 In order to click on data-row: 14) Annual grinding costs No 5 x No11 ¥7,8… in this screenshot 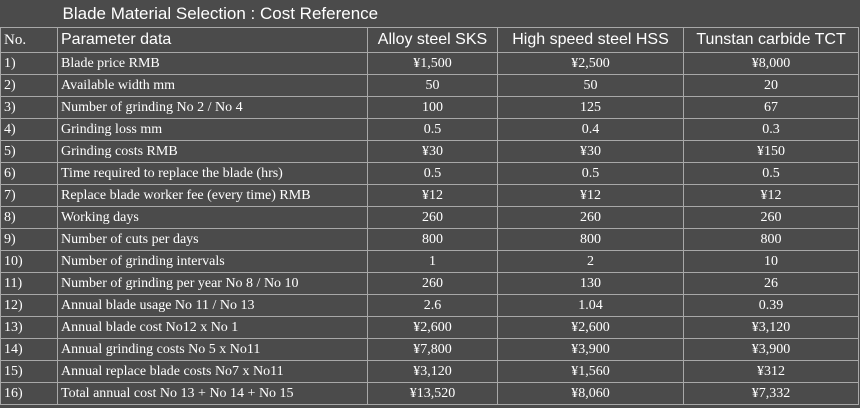, I will do `click(430, 349)`.